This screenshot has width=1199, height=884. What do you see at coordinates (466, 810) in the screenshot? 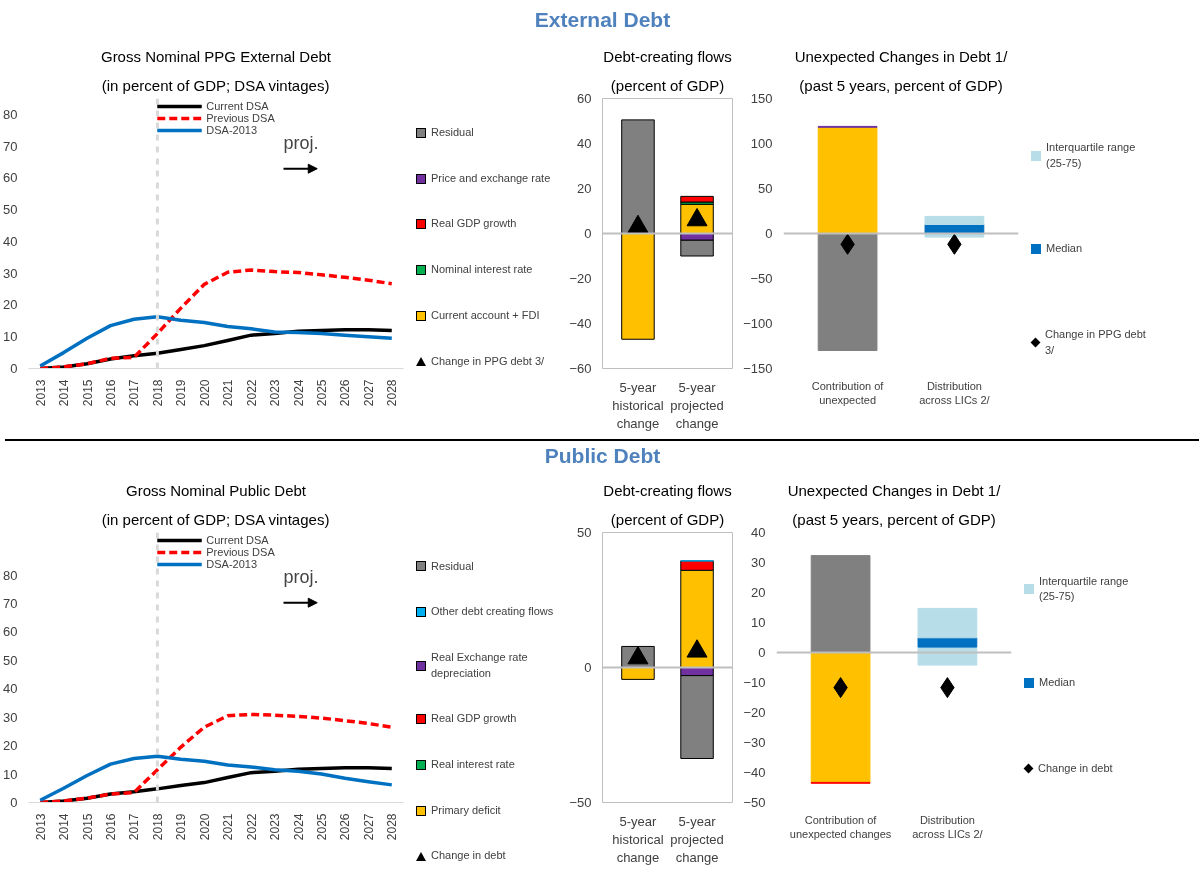
I see `legend-label: Primary deficit` at bounding box center [466, 810].